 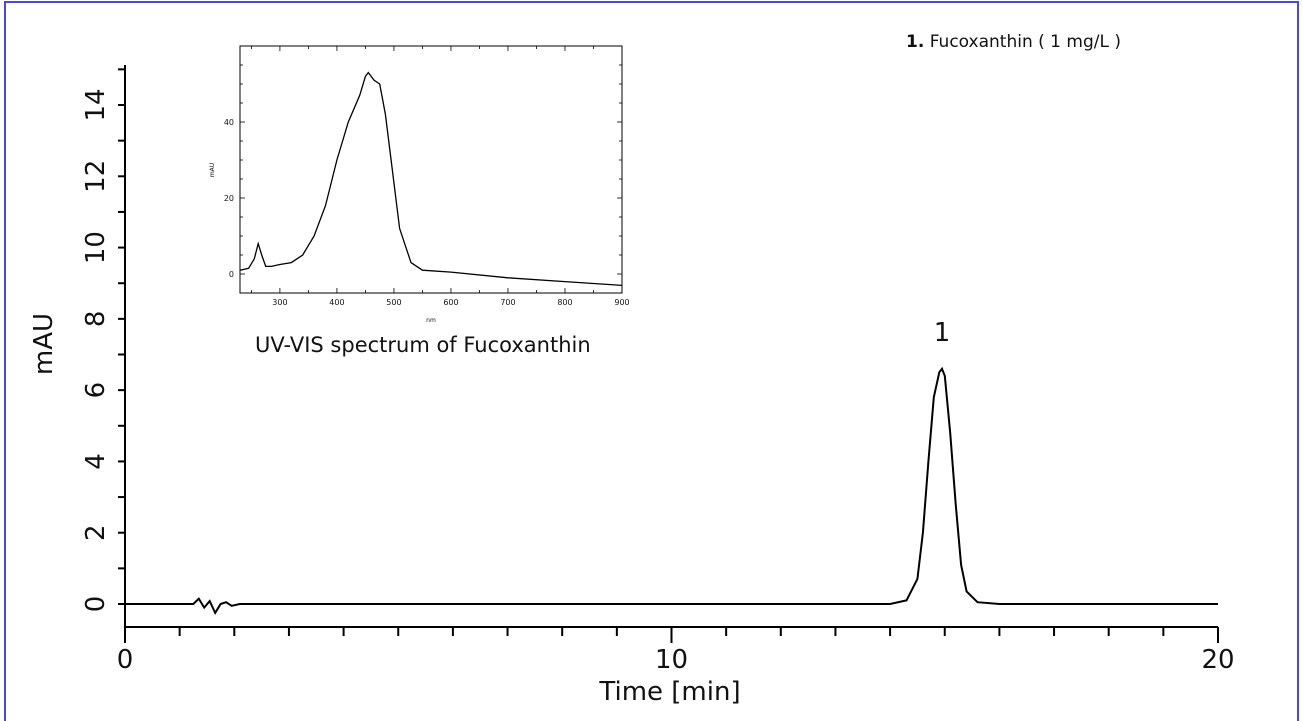 I want to click on inset-x-tick-label: 700, so click(x=507, y=302).